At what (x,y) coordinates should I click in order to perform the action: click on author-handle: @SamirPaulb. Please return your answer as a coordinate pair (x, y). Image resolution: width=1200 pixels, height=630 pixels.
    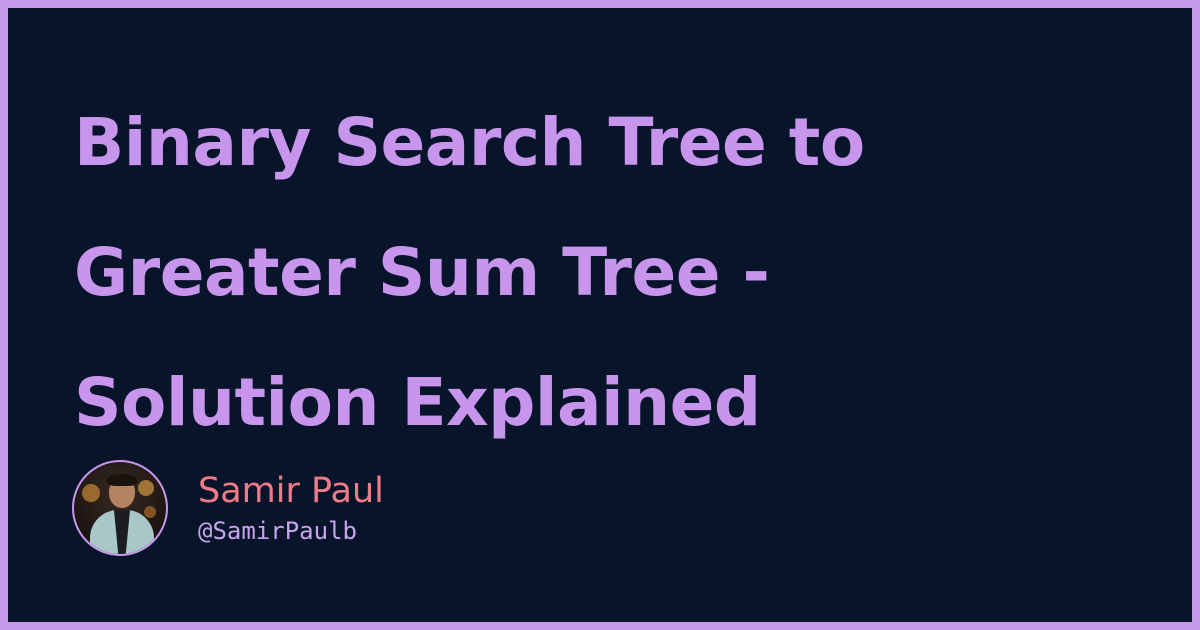
    Looking at the image, I should click on (277, 531).